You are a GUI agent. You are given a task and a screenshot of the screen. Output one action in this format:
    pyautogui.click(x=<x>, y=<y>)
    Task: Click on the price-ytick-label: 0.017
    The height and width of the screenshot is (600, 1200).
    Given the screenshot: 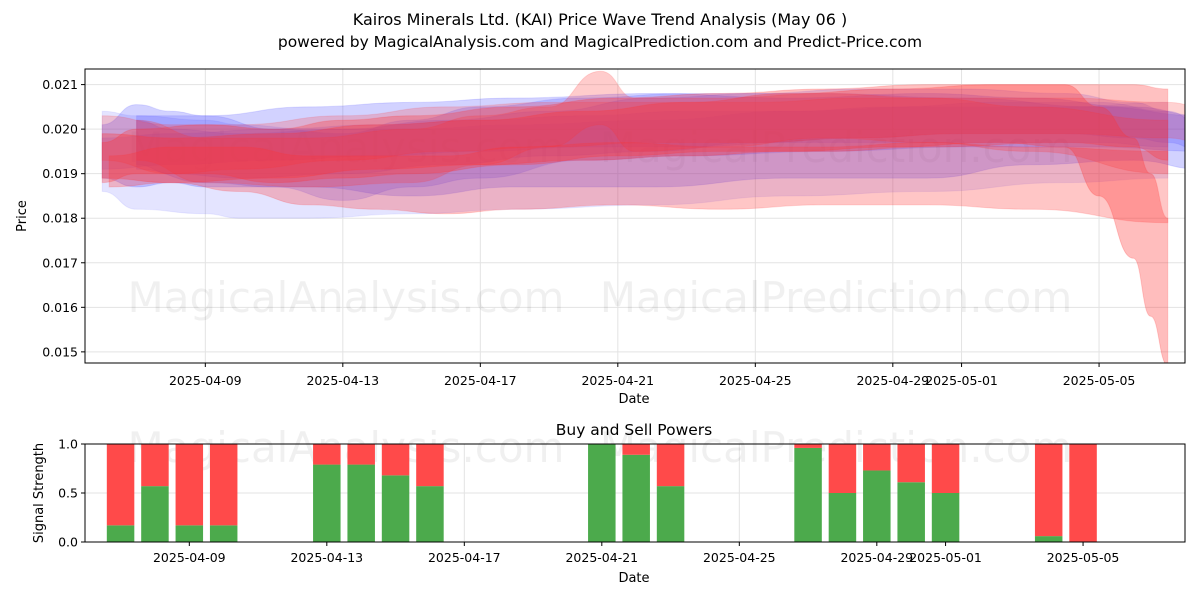 What is the action you would take?
    pyautogui.click(x=60, y=262)
    